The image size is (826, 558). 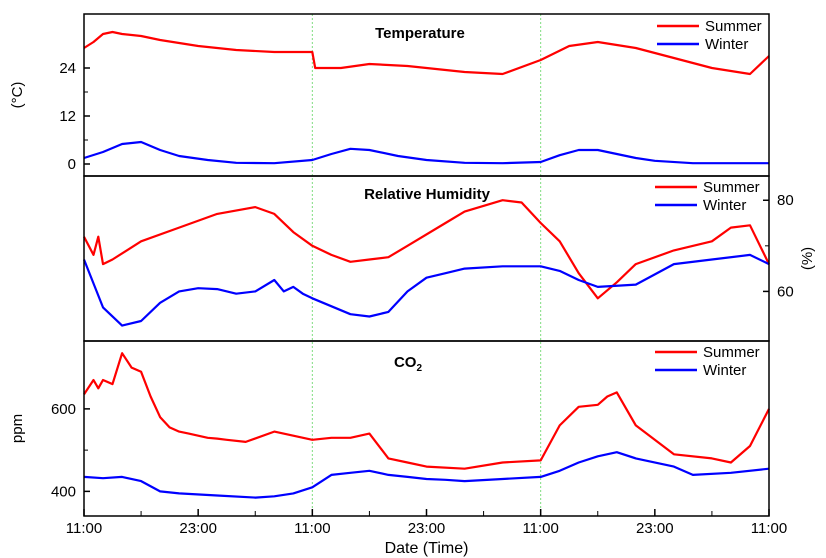 What do you see at coordinates (427, 548) in the screenshot?
I see `x-axis-label: Date (Time)` at bounding box center [427, 548].